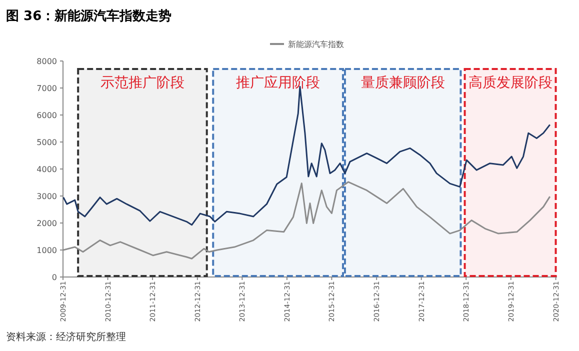 The width and height of the screenshot is (579, 351). Describe the element at coordinates (46, 250) in the screenshot. I see `y-tick-label: 1000` at that location.